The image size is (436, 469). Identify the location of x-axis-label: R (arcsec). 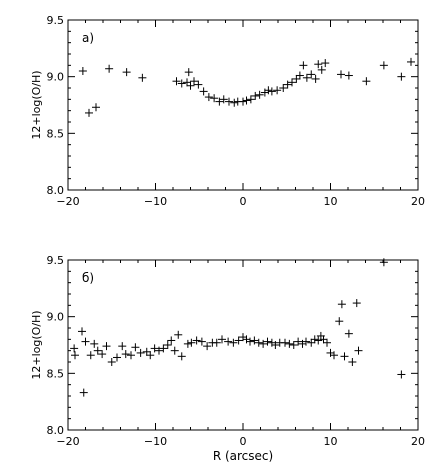
(243, 456).